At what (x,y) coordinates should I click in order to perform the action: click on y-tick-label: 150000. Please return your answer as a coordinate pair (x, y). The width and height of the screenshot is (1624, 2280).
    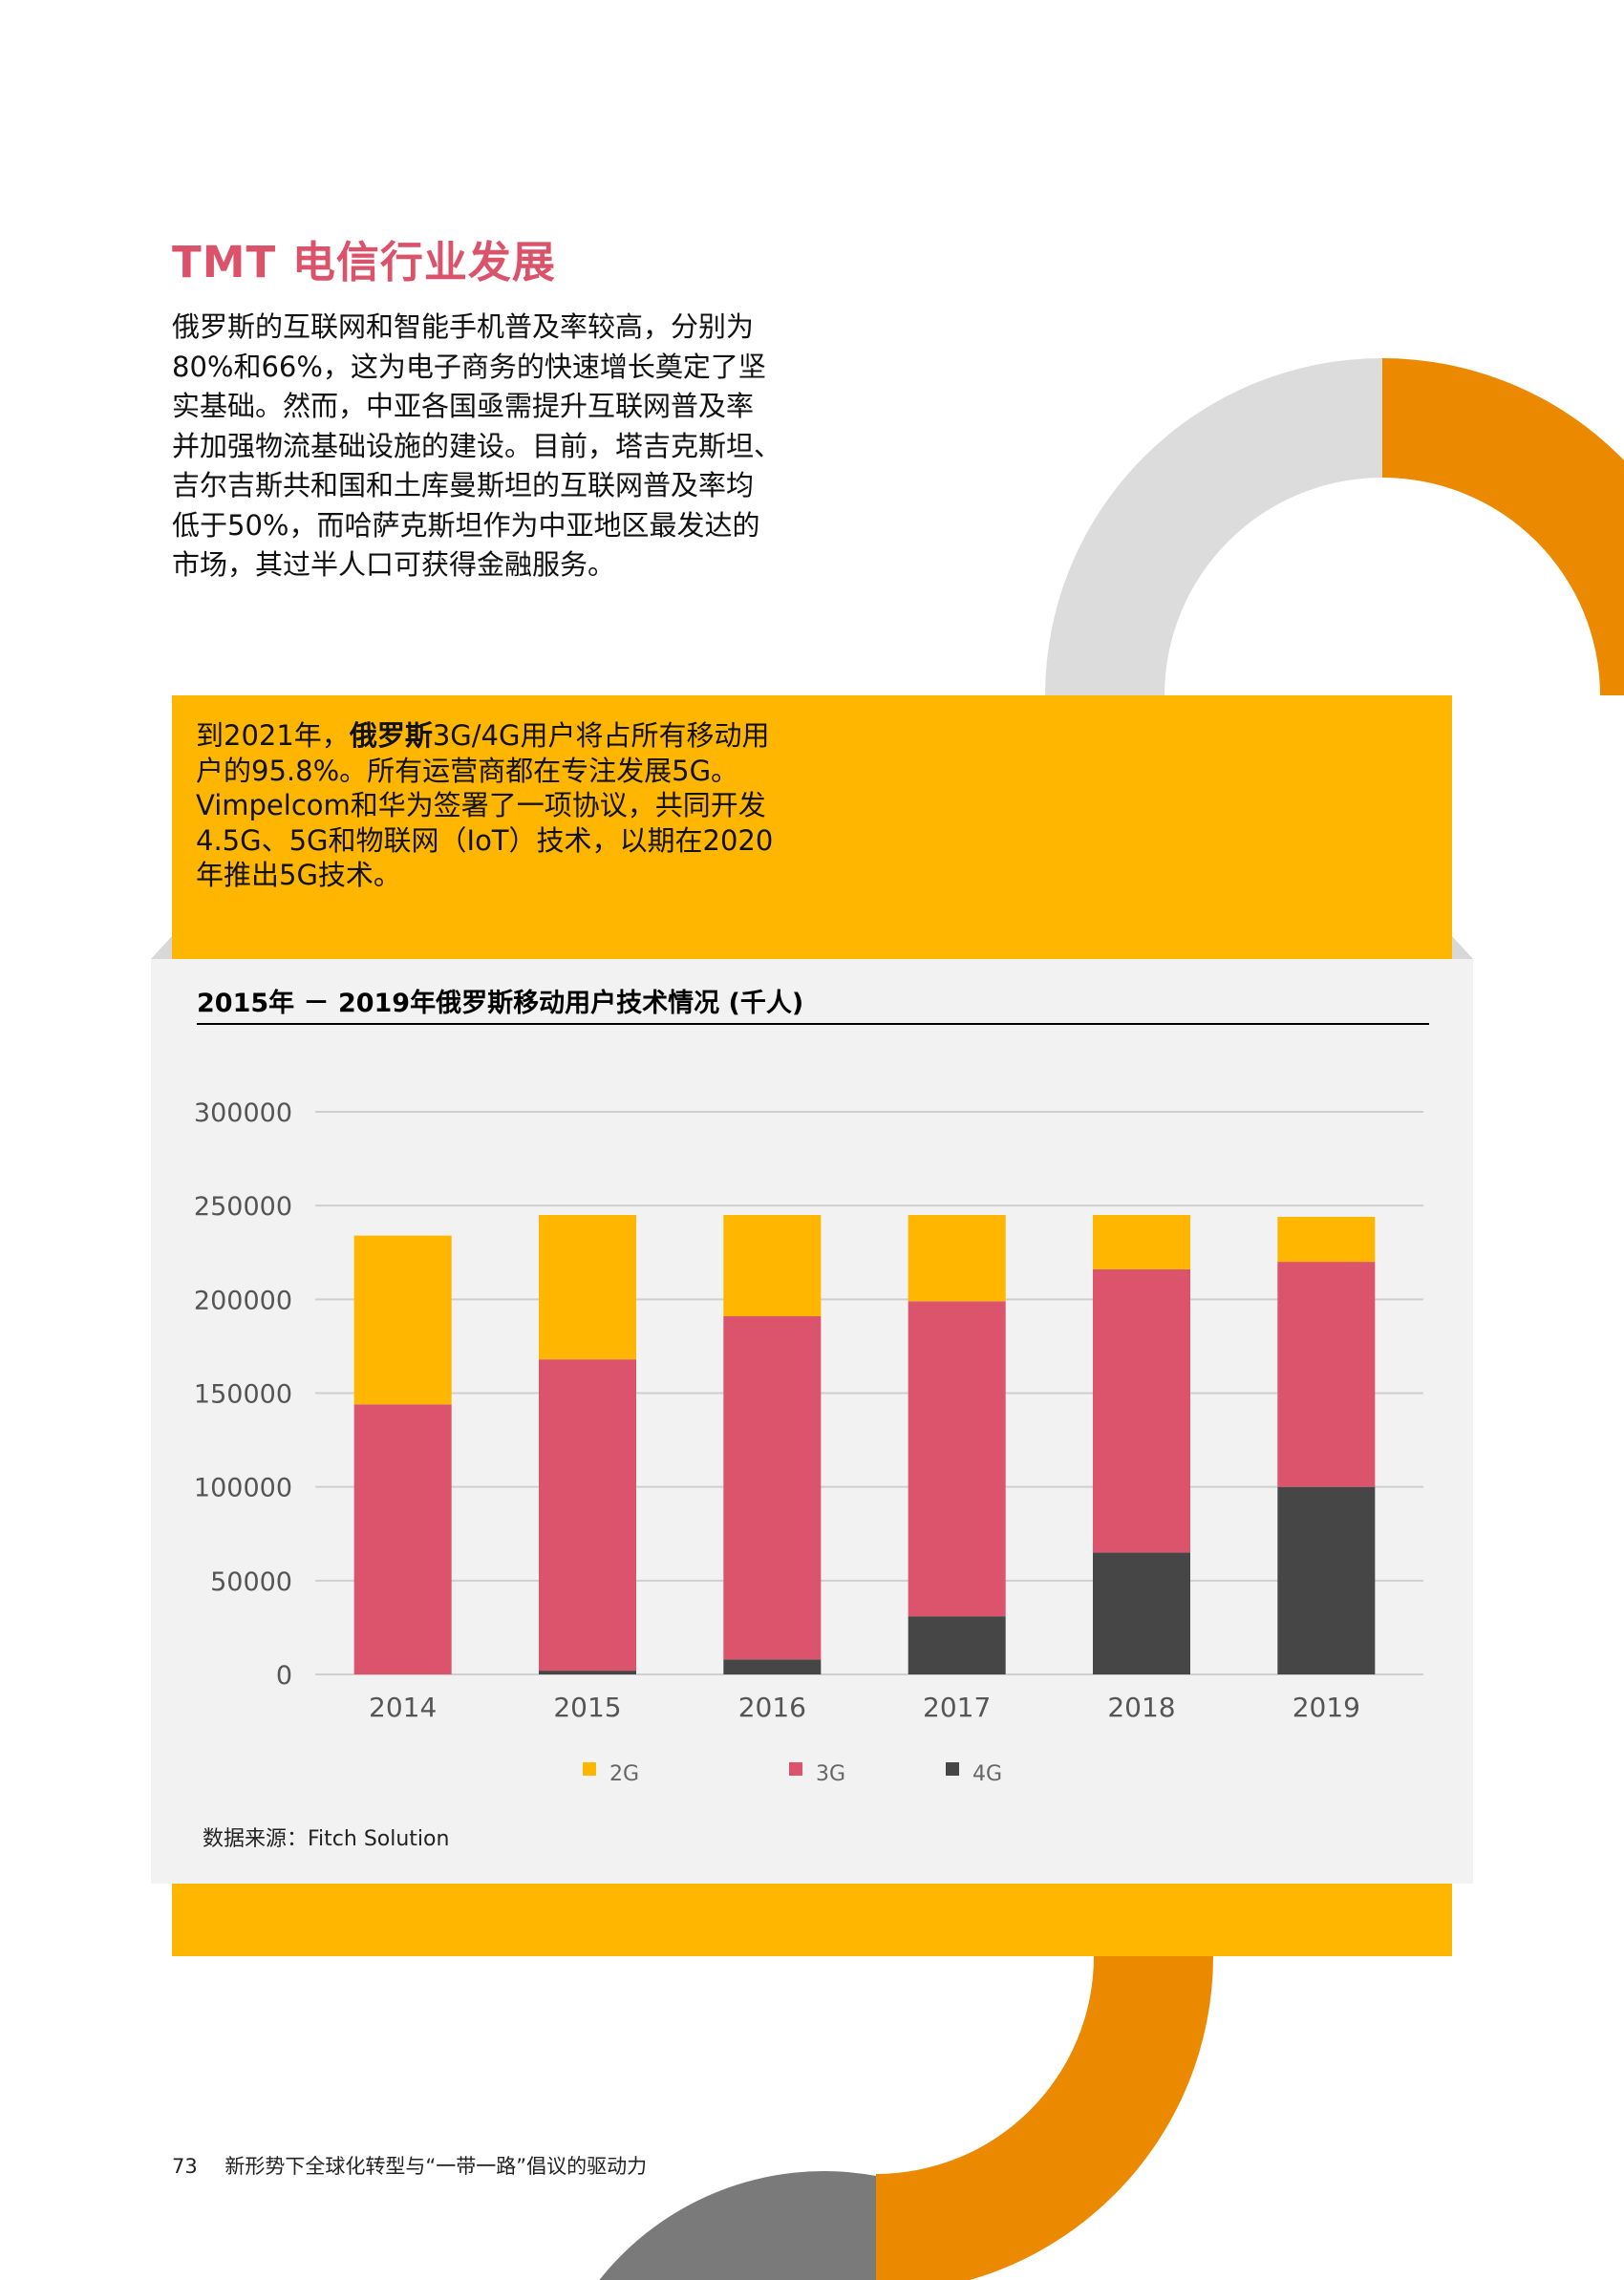
    Looking at the image, I should click on (243, 1395).